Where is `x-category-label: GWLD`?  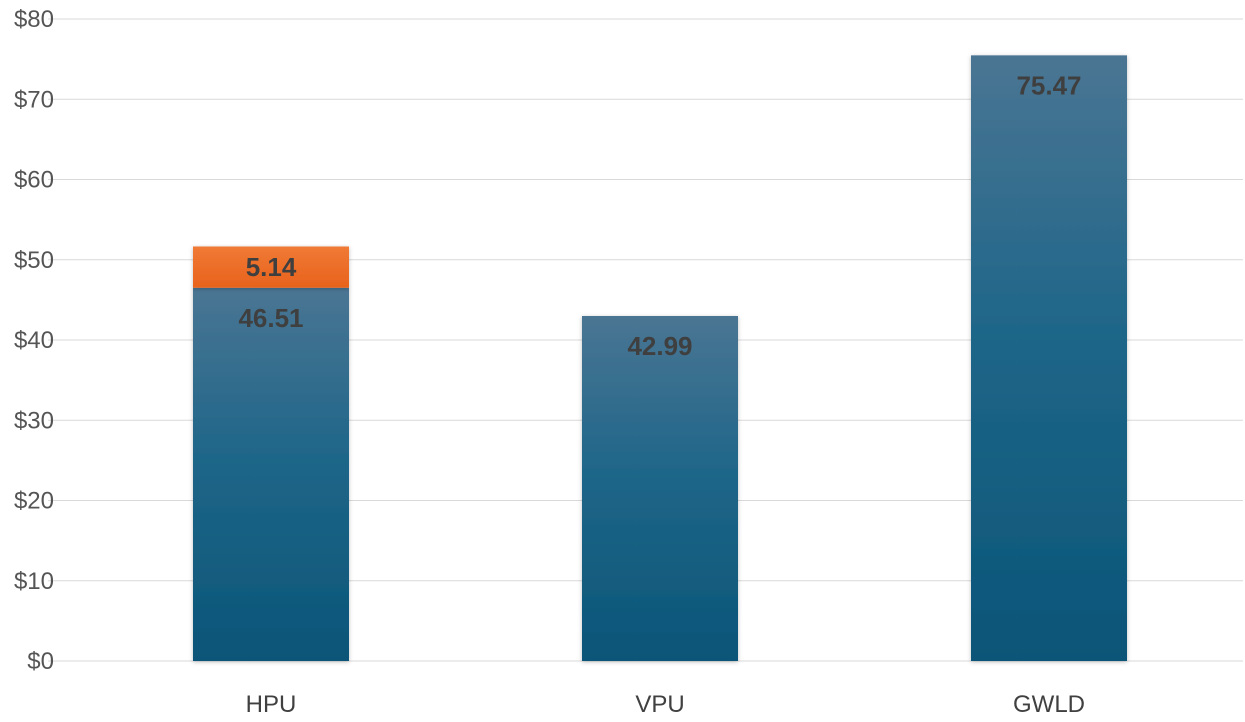
x-category-label: GWLD is located at coordinates (1049, 704).